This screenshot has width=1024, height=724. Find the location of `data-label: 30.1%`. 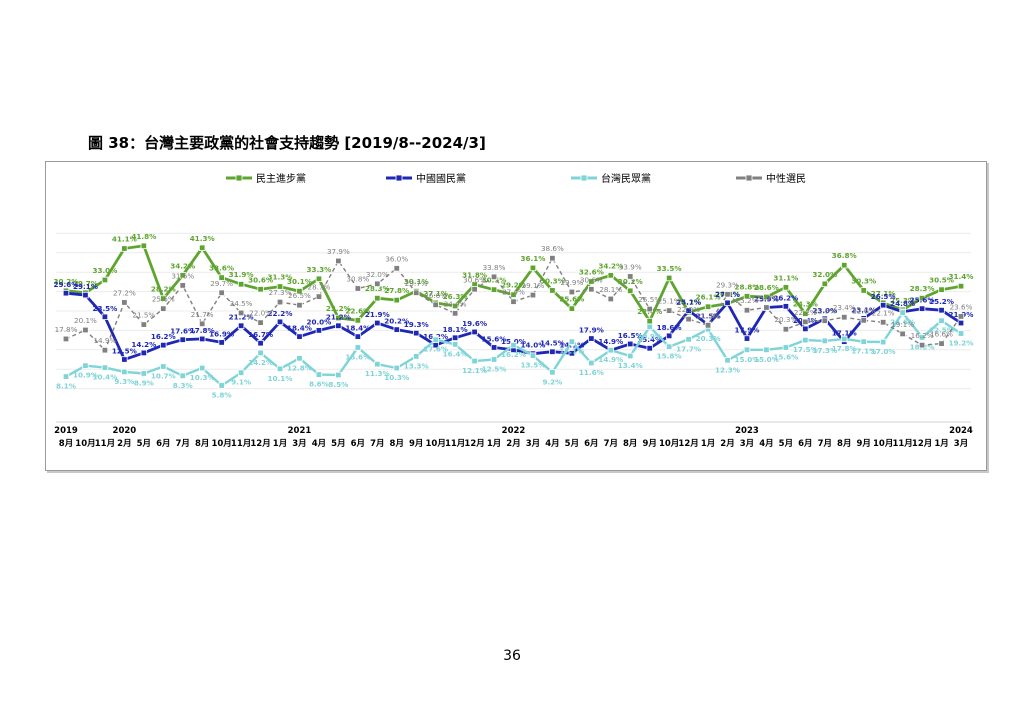

data-label: 30.1% is located at coordinates (416, 281).